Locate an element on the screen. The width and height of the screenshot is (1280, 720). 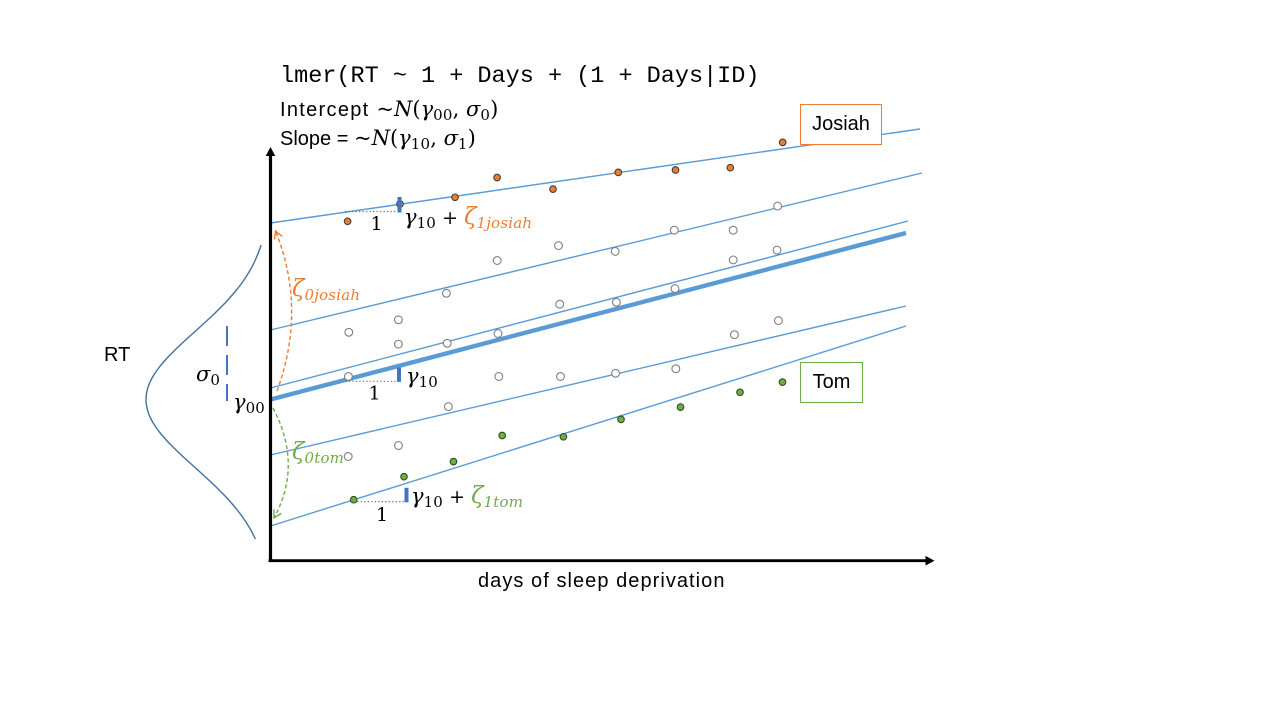
x-axis-arrowhead is located at coordinates (930, 560).